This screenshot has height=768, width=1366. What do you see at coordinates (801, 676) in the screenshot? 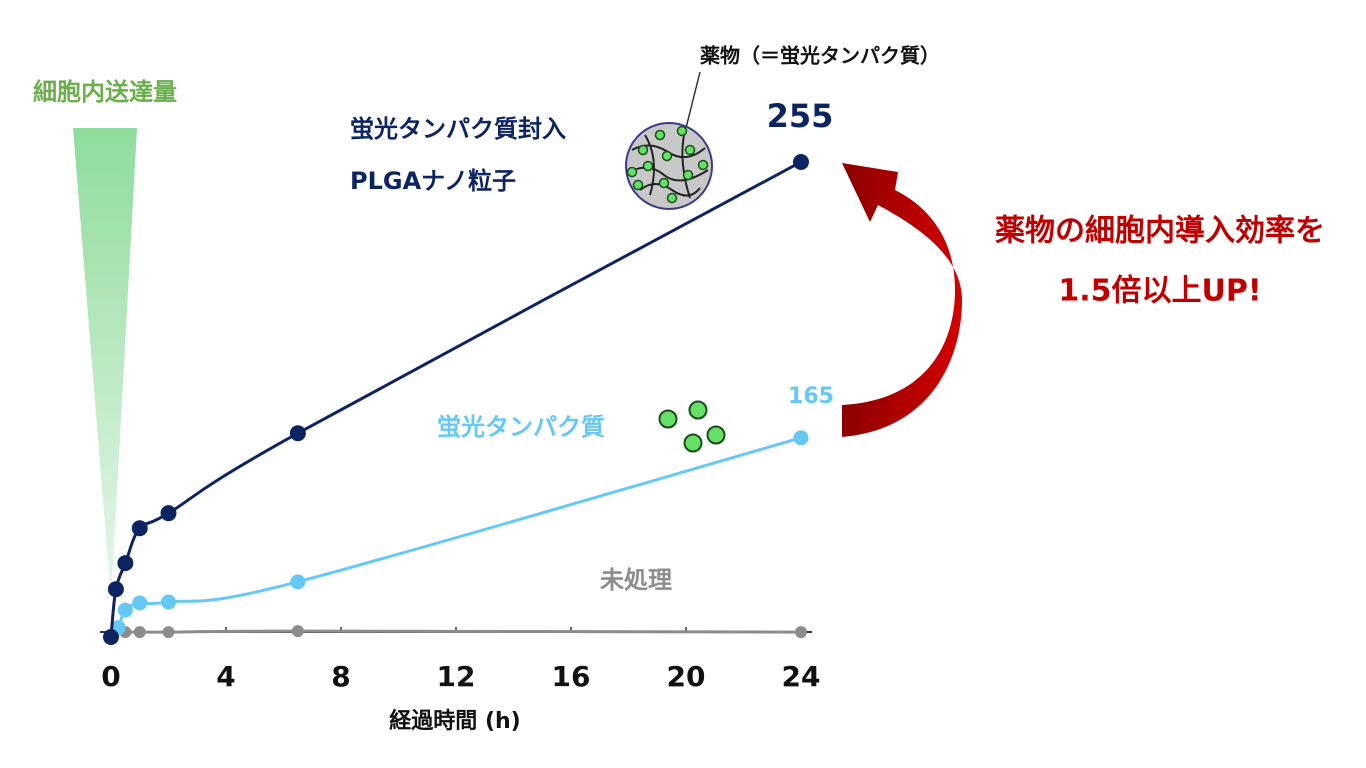
I see `x-tick-label: 24` at bounding box center [801, 676].